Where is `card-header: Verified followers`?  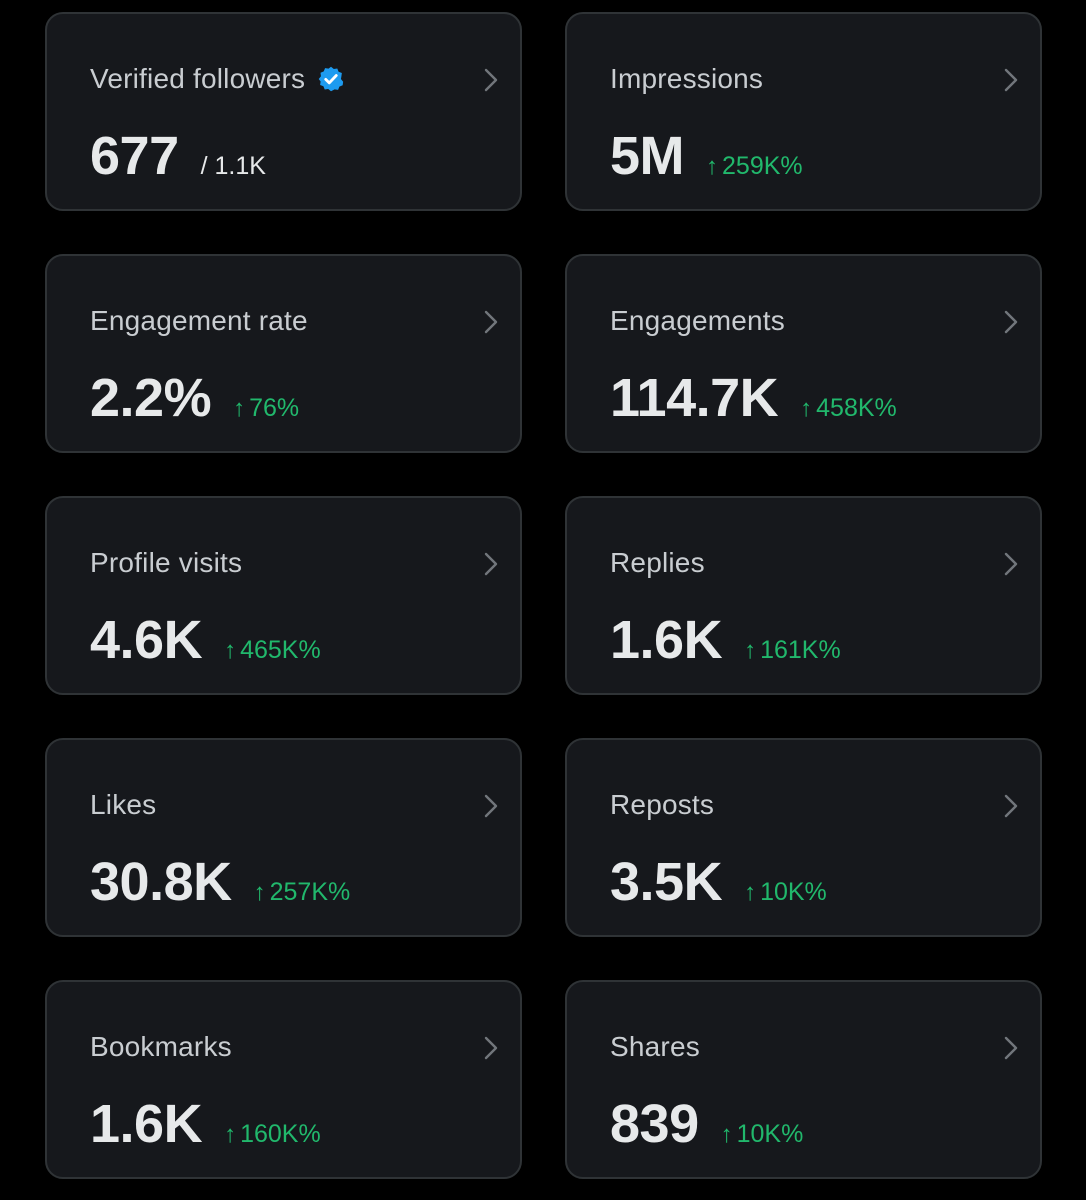 card-header: Verified followers is located at coordinates (217, 79).